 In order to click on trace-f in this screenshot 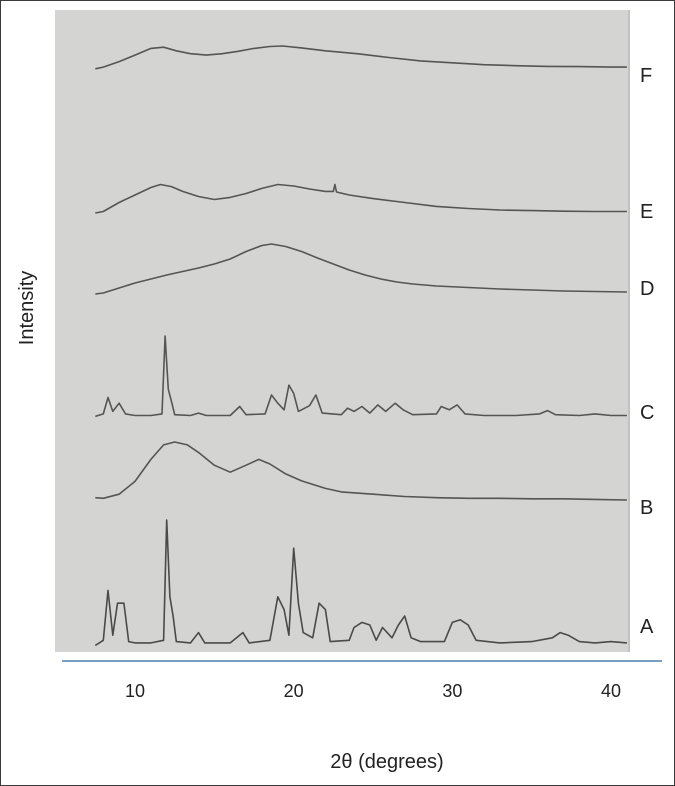, I will do `click(361, 57)`.